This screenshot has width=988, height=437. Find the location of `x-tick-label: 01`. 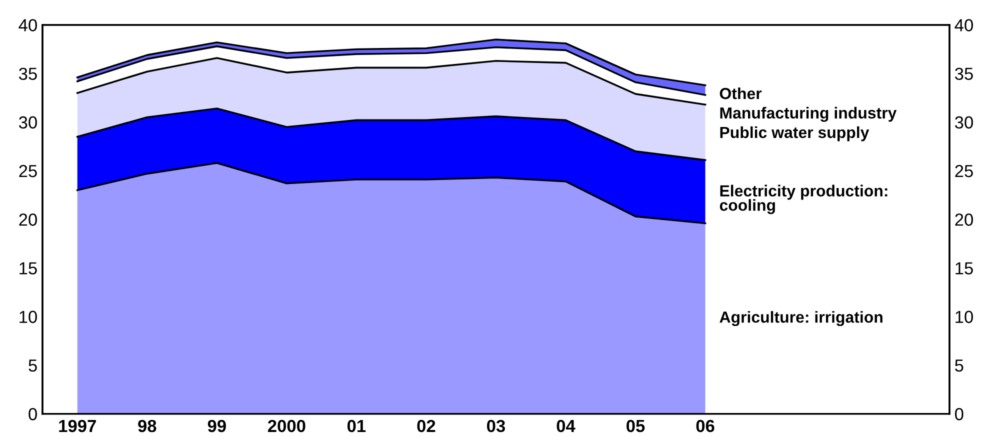

x-tick-label: 01 is located at coordinates (356, 426).